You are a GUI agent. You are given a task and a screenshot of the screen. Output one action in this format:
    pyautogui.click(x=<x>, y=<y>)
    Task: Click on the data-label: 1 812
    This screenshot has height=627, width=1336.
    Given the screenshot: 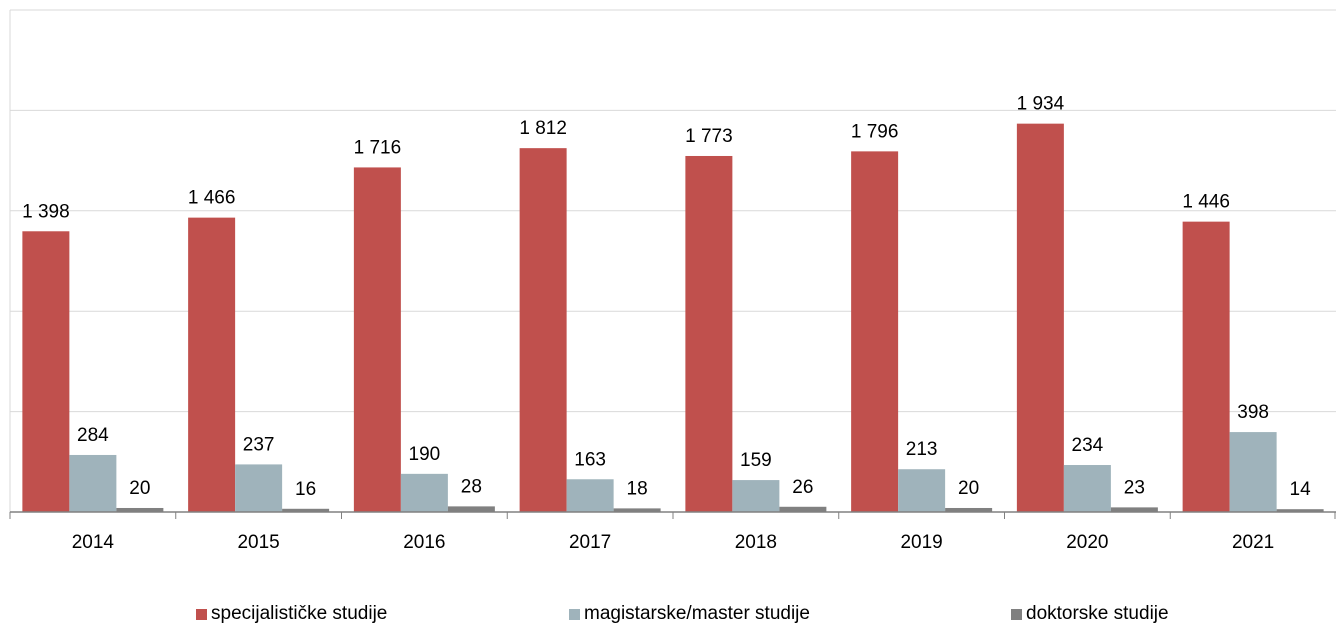 What is the action you would take?
    pyautogui.click(x=543, y=128)
    